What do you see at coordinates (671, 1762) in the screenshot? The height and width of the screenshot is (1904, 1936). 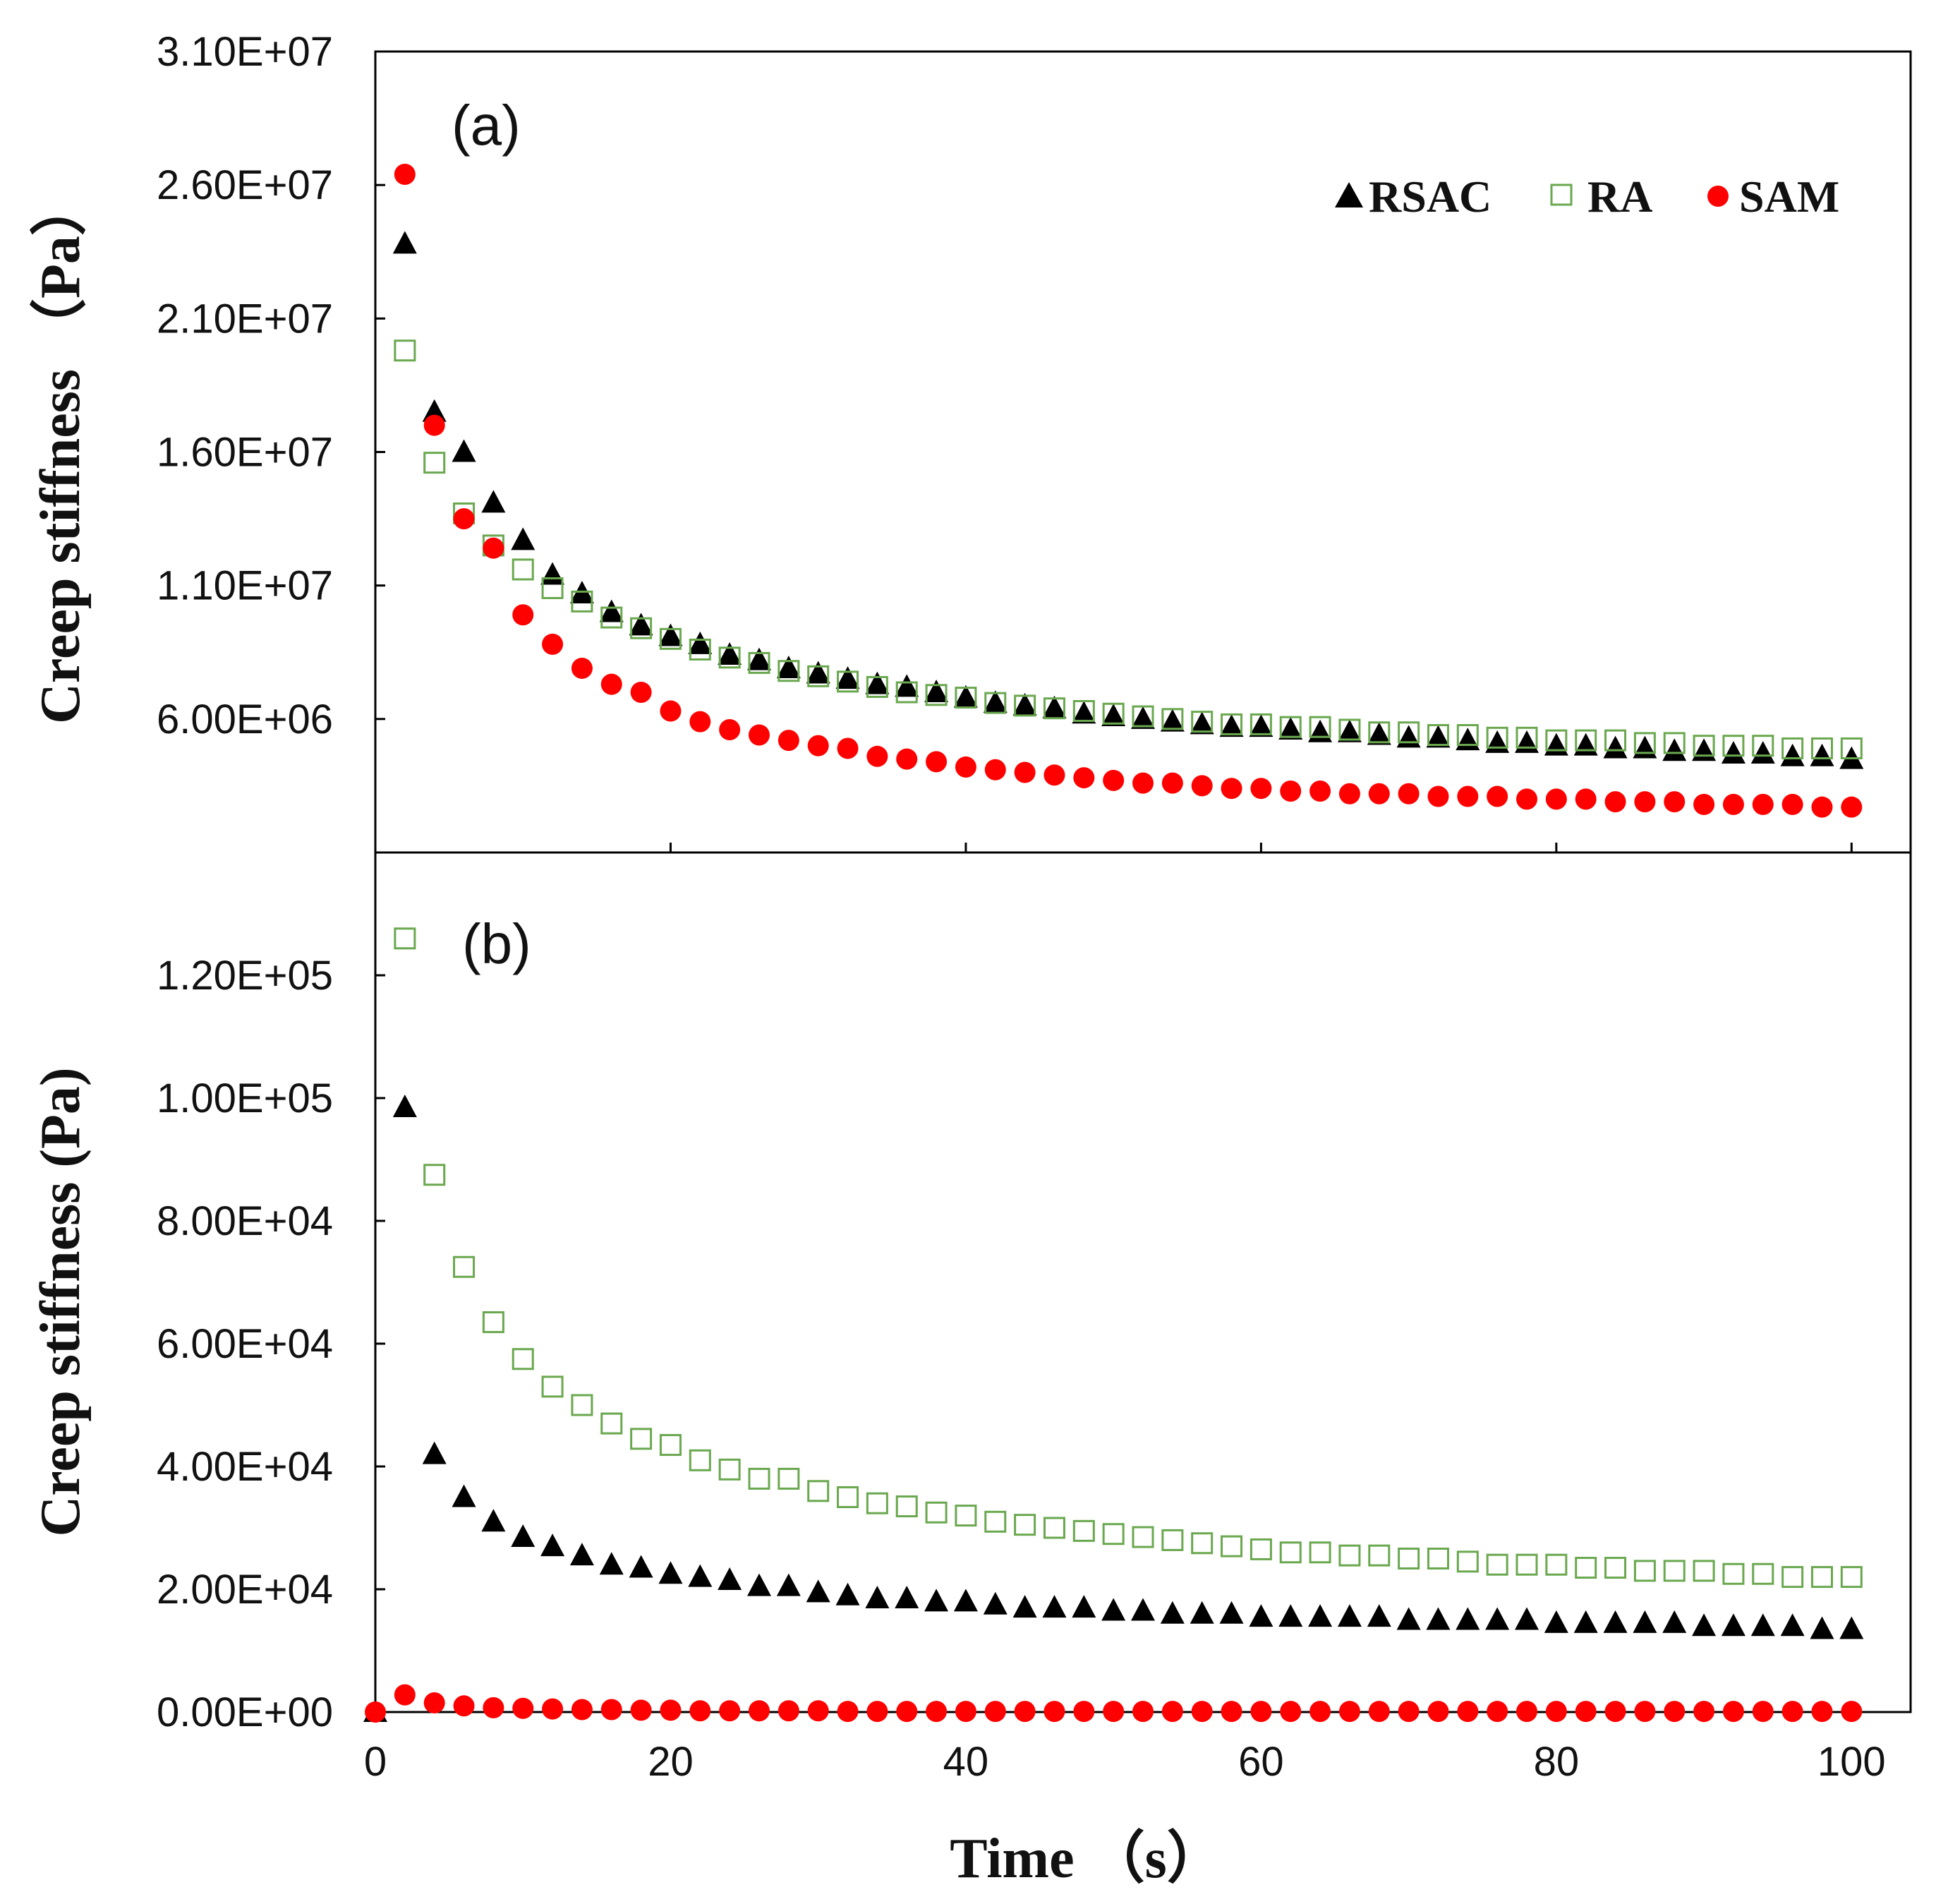 I see `panel-b-xtick-label: 20` at bounding box center [671, 1762].